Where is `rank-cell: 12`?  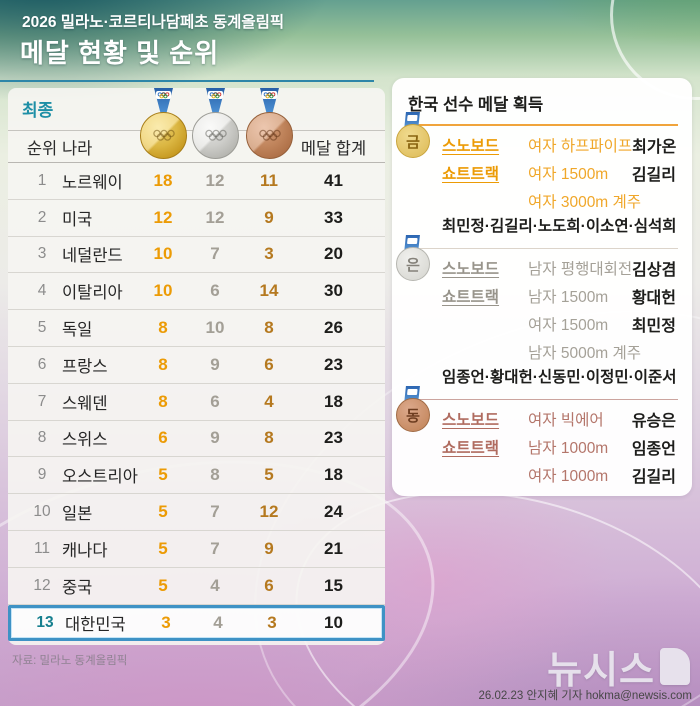
rank-cell: 12 is located at coordinates (42, 585).